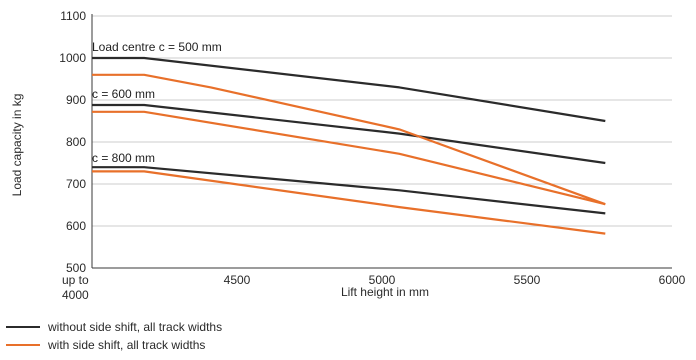 The width and height of the screenshot is (696, 360). Describe the element at coordinates (135, 327) in the screenshot. I see `legend-label: without side shift, all track widths` at that location.